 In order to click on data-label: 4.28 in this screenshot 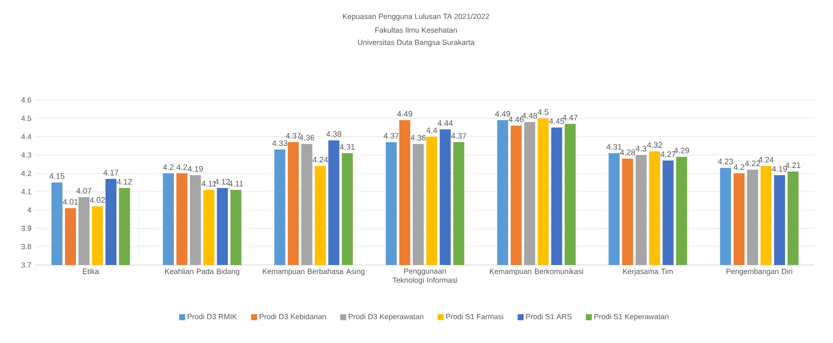, I will do `click(628, 152)`.